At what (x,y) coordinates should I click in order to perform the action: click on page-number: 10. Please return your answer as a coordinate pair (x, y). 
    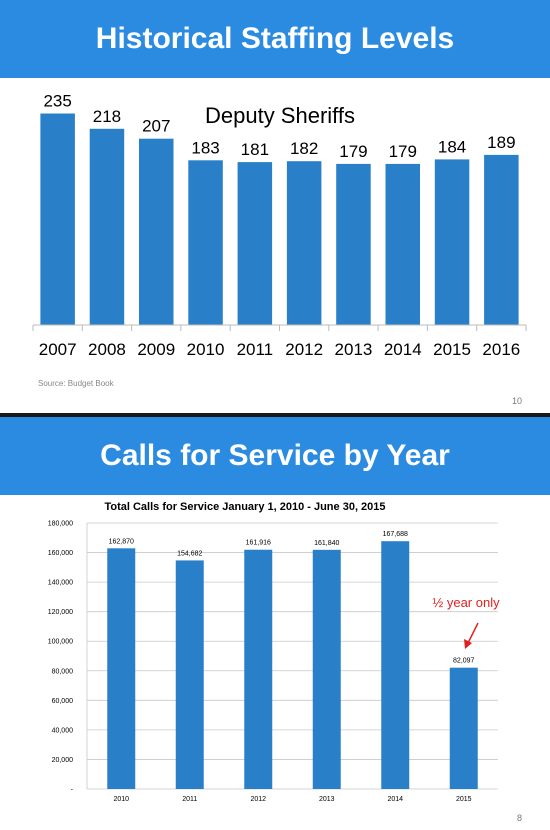
    Looking at the image, I should click on (516, 401).